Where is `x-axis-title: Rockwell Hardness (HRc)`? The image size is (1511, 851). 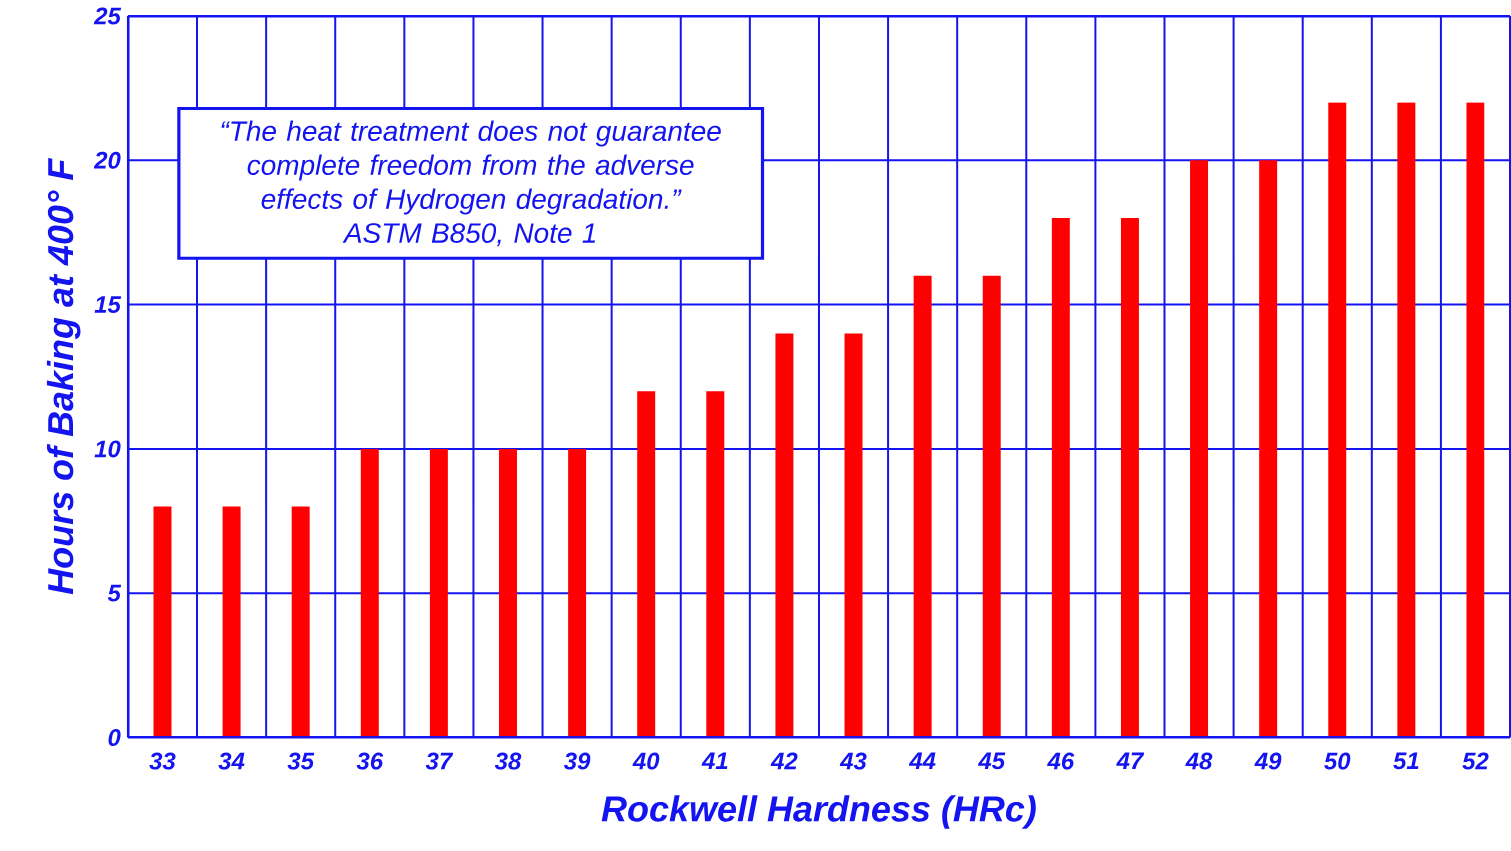 x-axis-title: Rockwell Hardness (HRc) is located at coordinates (818, 812).